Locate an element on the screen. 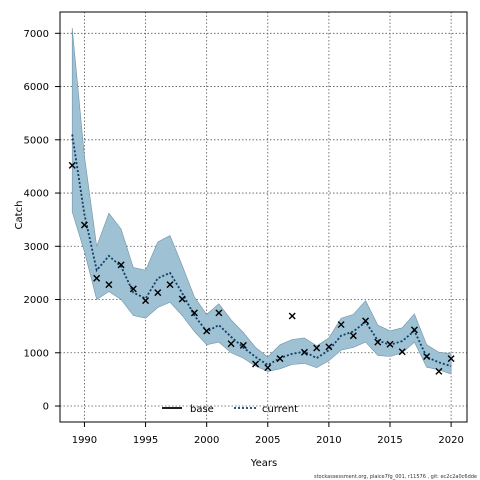  y-tick-label: 4000 is located at coordinates (36, 194).